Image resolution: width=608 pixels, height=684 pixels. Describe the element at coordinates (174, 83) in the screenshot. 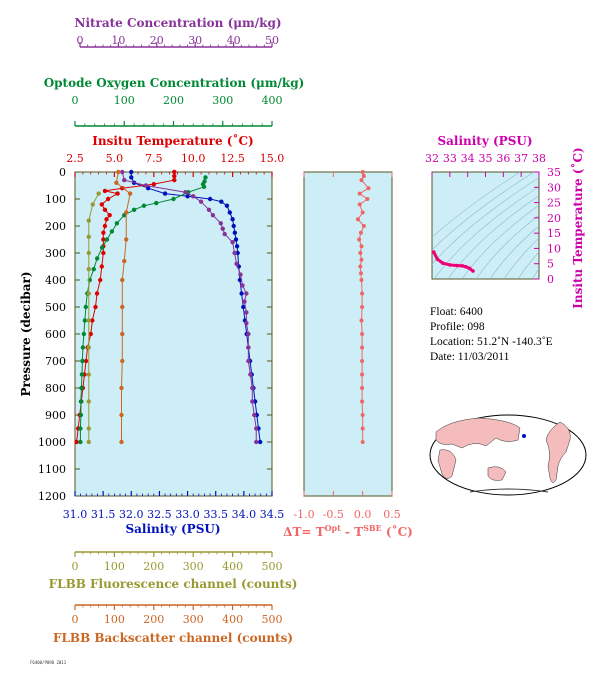

I see `oxygen-axis-label: Optode Oxygen Concentration (μm/kg)` at that location.